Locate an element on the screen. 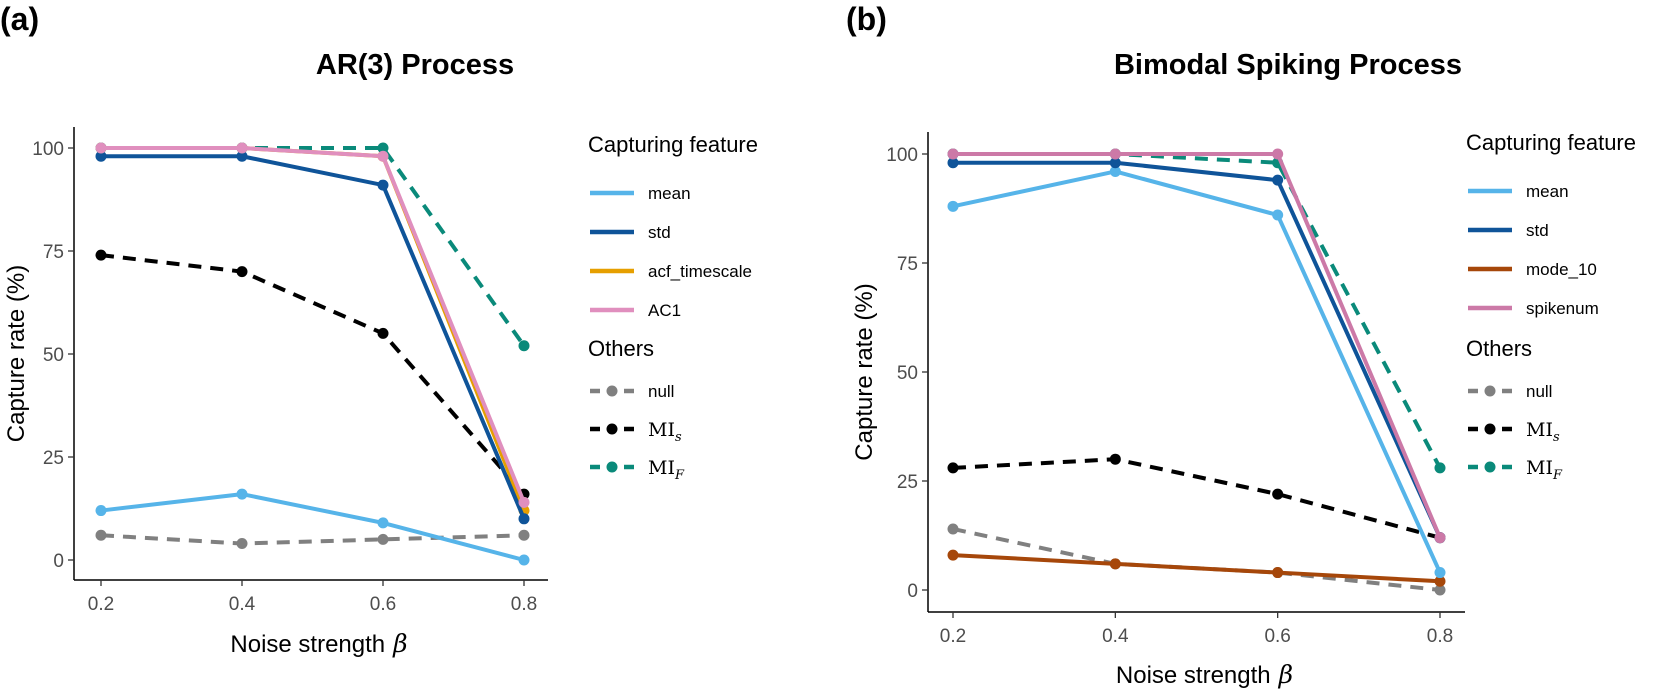  series-line-mean is located at coordinates (312, 527).